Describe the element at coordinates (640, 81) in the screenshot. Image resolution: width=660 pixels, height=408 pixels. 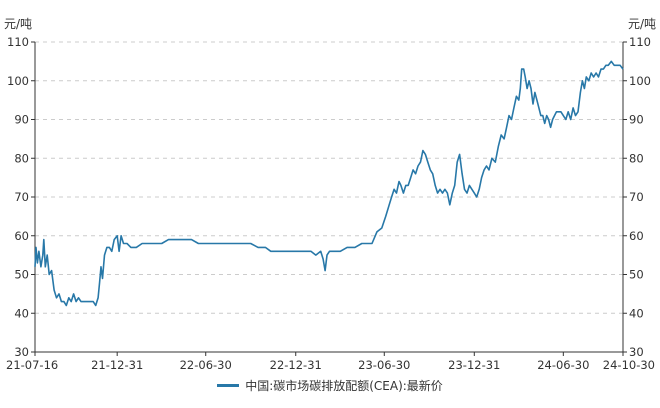
I see `y-tick-label-right: 100` at that location.